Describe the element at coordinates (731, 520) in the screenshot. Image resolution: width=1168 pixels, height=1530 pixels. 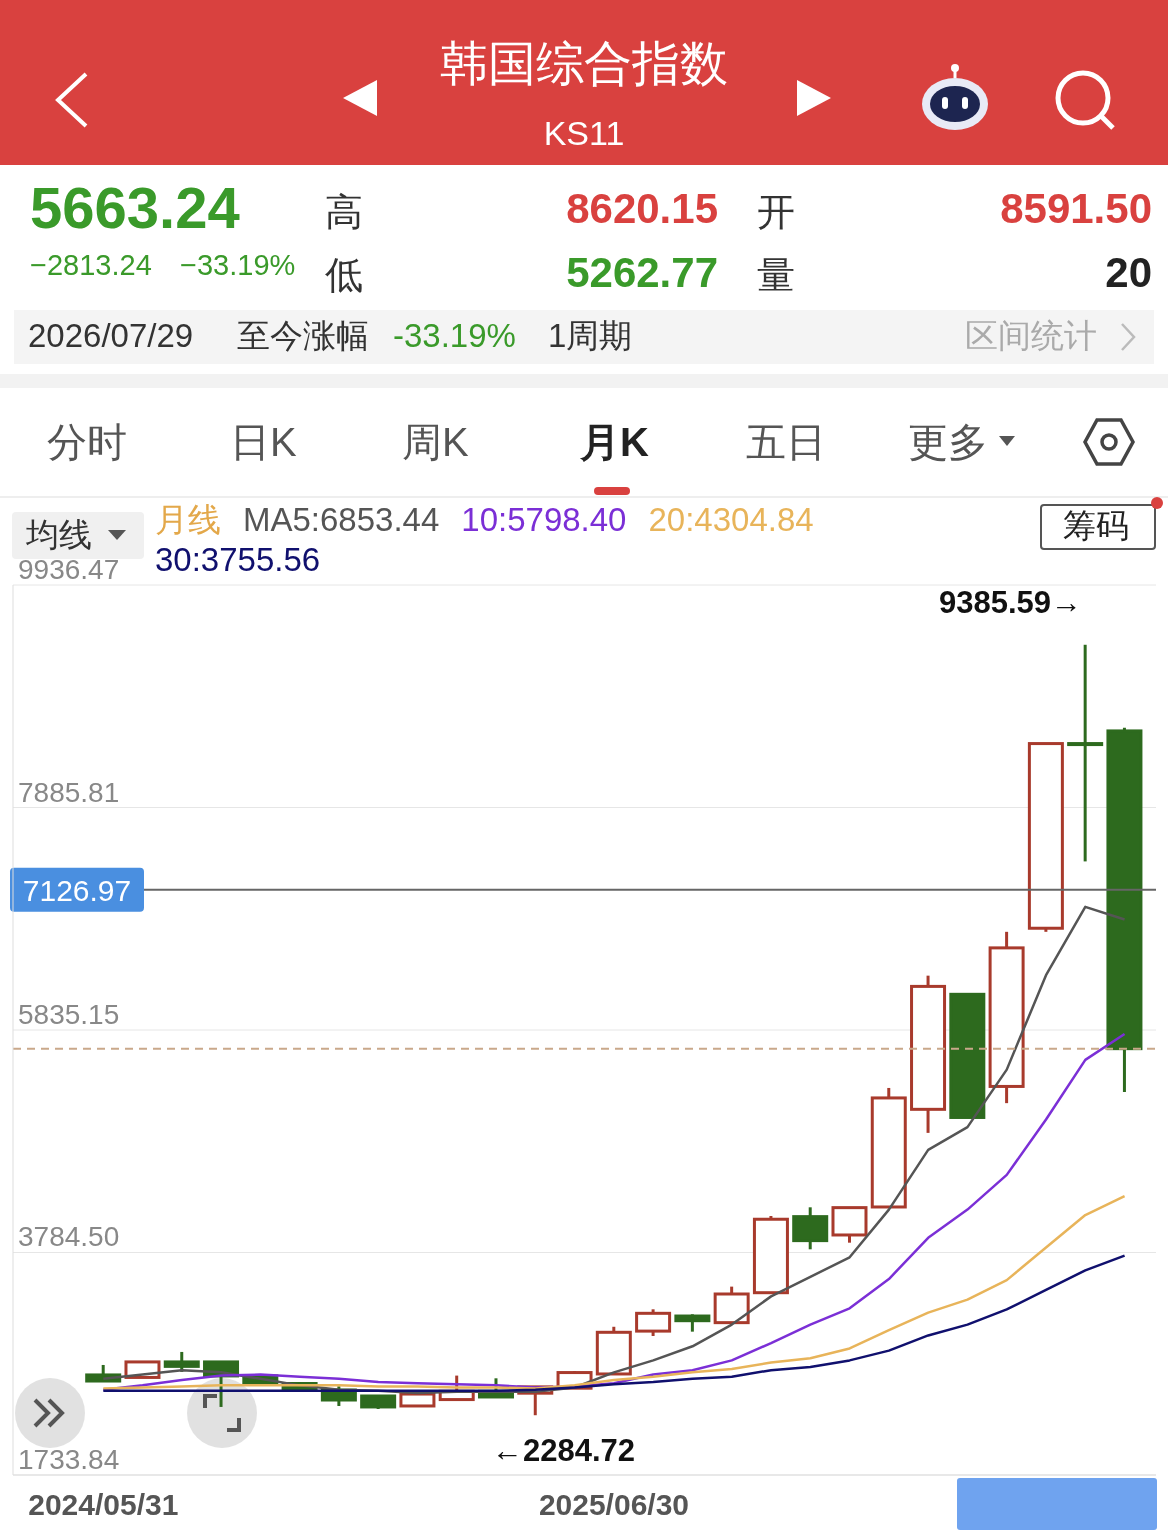
I see `text: 20:4304.84` at that location.